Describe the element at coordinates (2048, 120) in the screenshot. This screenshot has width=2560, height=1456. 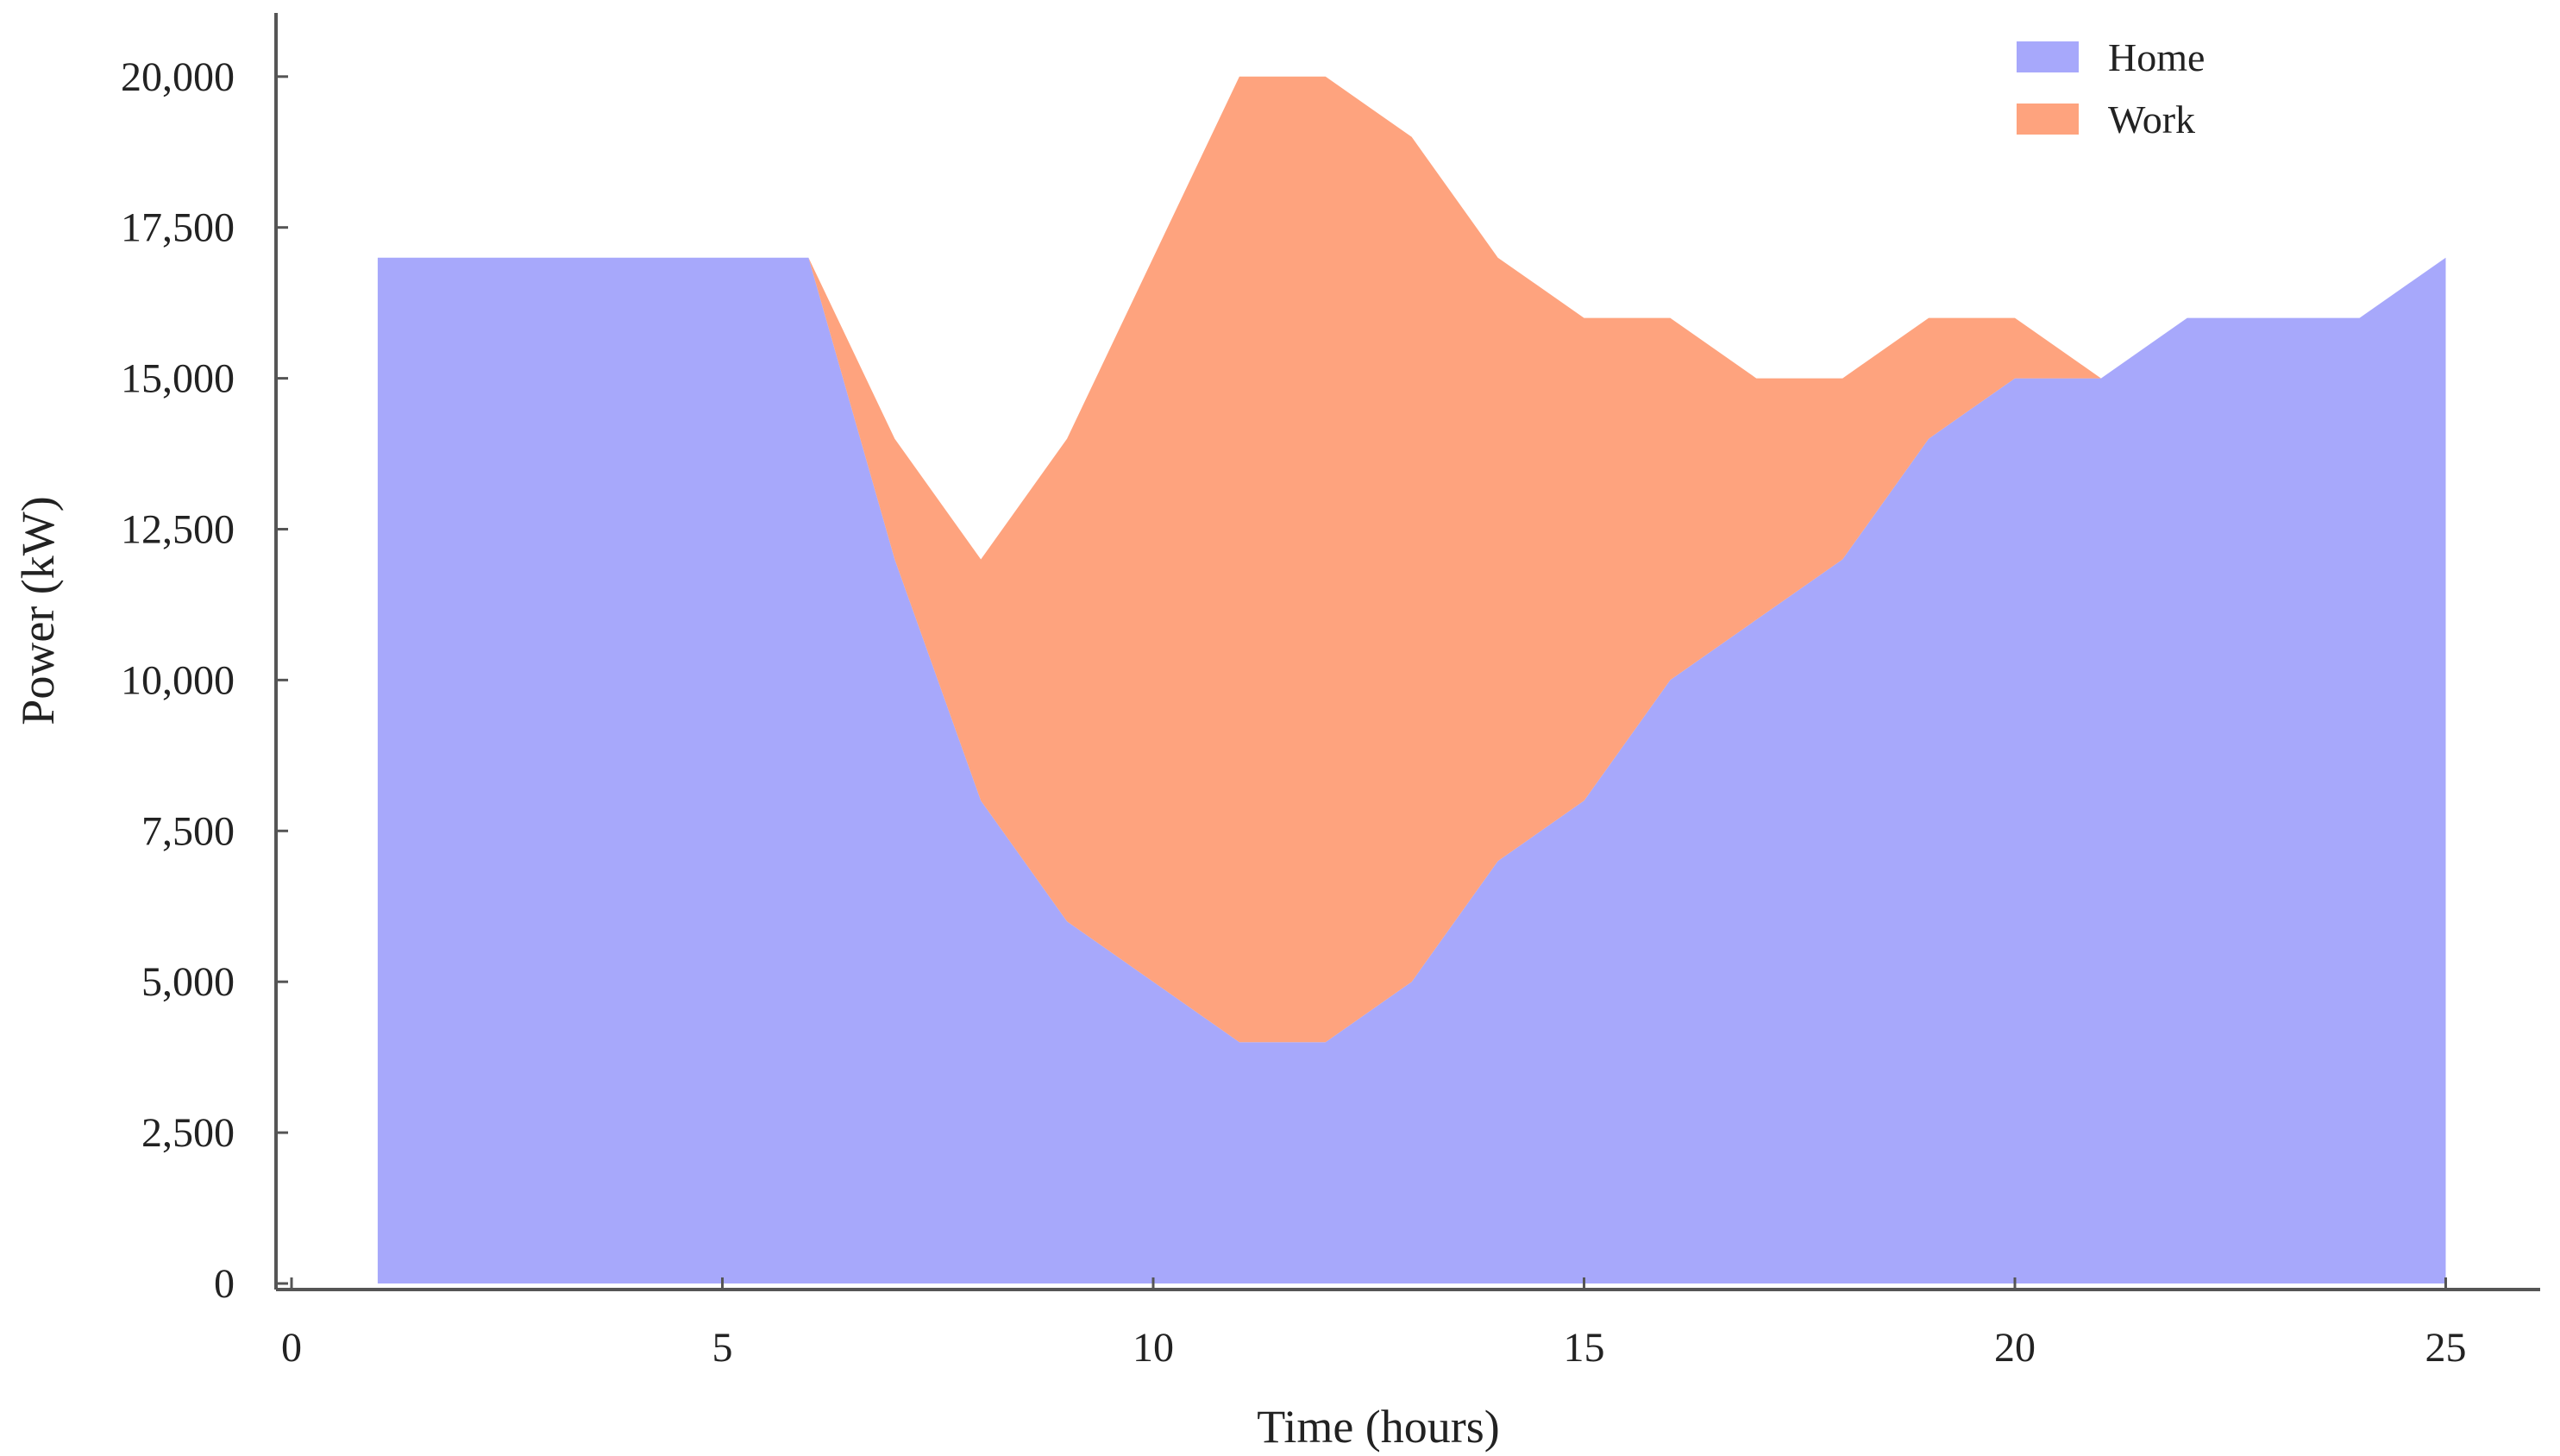
I see `legend-swatch-work` at that location.